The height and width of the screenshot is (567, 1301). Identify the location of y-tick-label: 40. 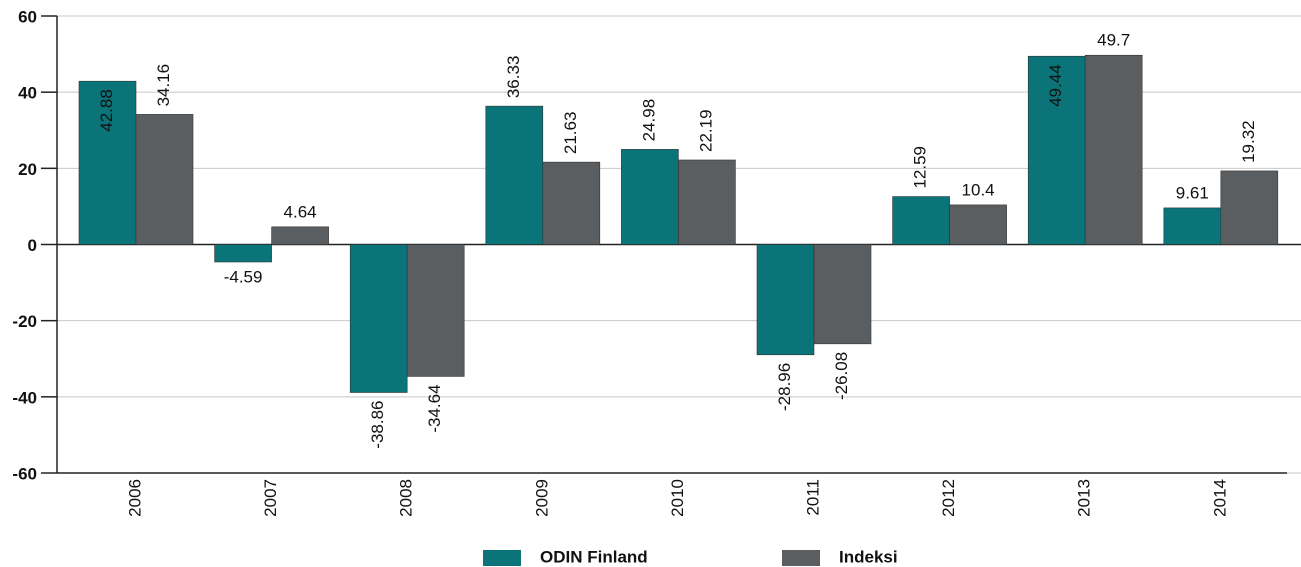
(27, 93).